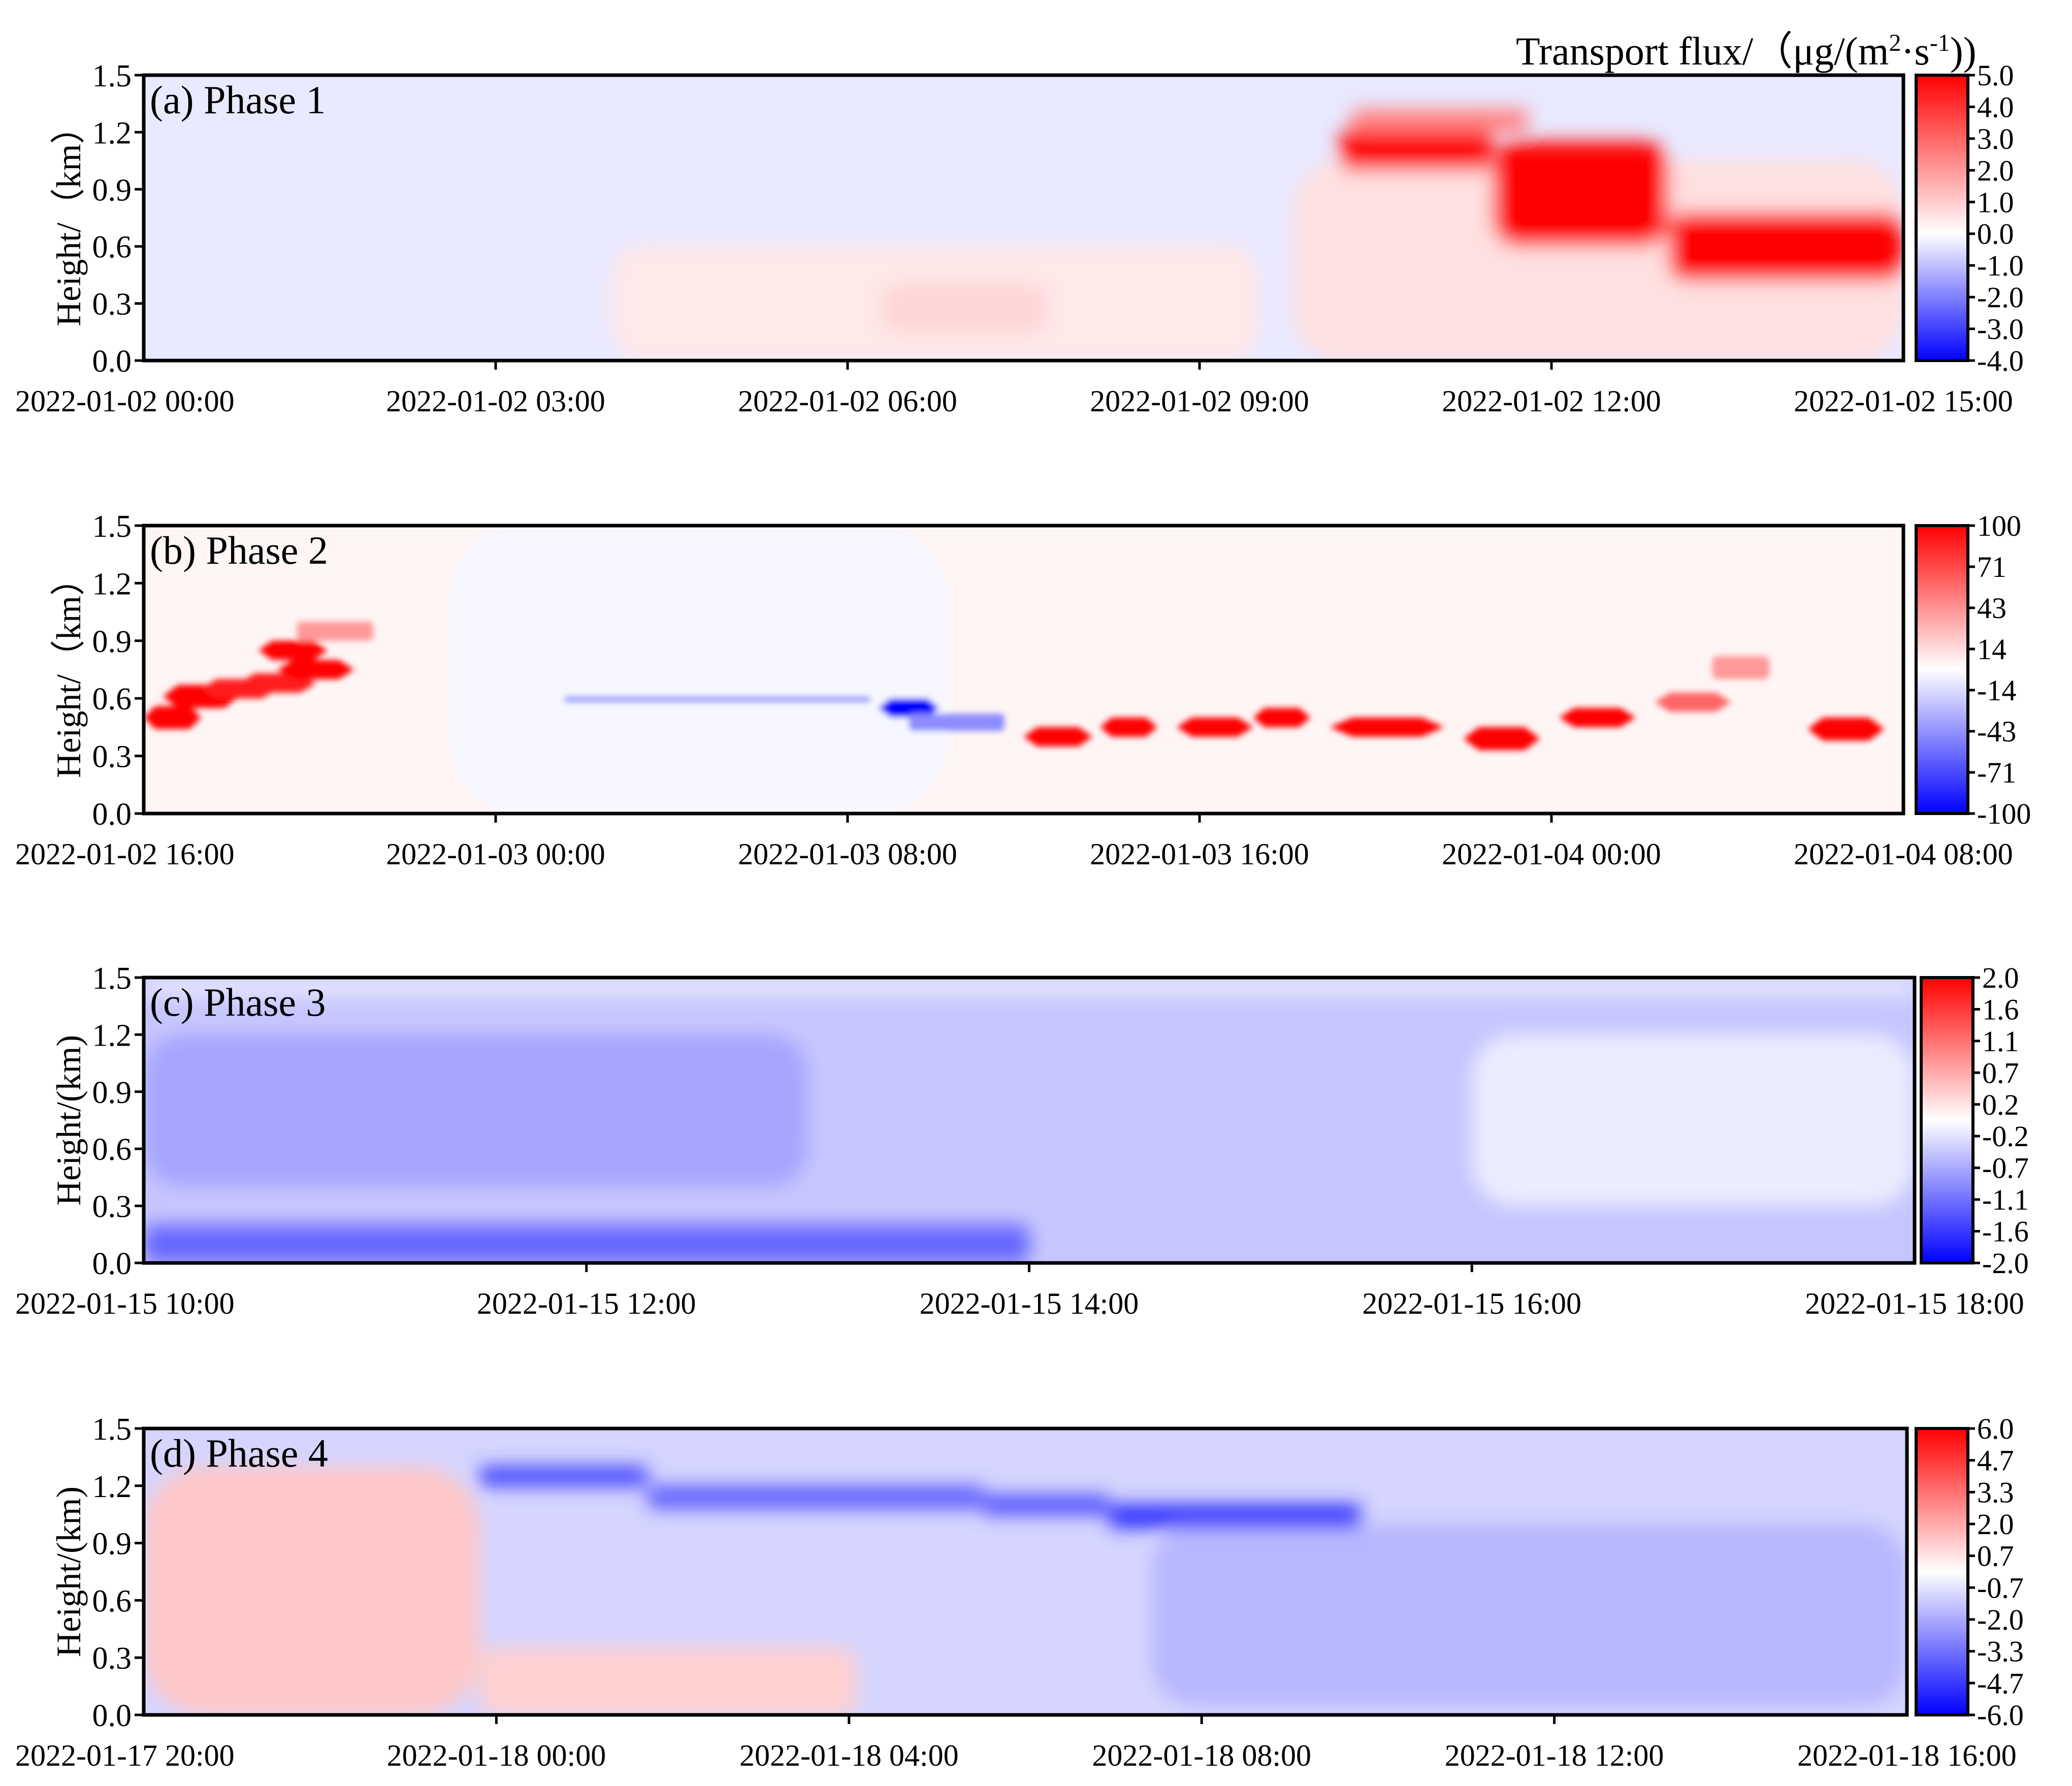  I want to click on colorbar-tick-label: -14, so click(1996, 690).